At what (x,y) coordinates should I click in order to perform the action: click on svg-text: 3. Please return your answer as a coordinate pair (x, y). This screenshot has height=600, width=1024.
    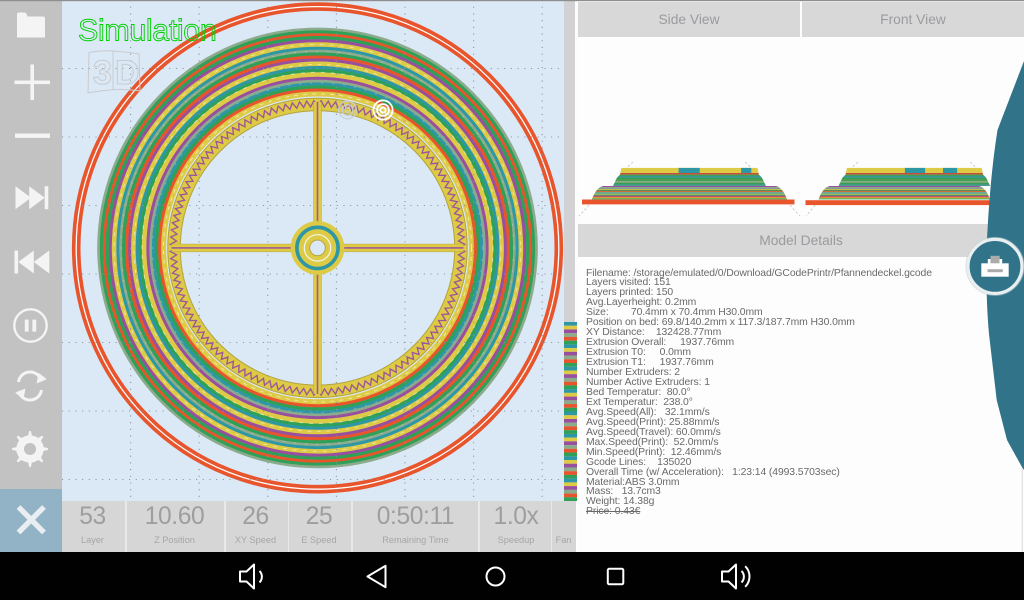
    Looking at the image, I should click on (102, 73).